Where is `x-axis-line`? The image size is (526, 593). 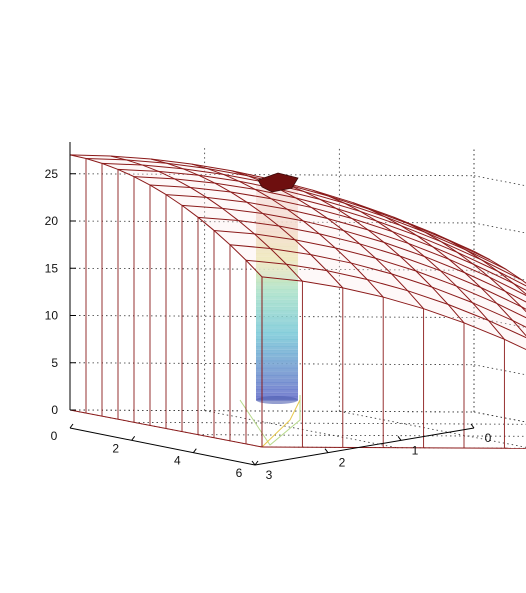
x-axis-line is located at coordinates (162, 446).